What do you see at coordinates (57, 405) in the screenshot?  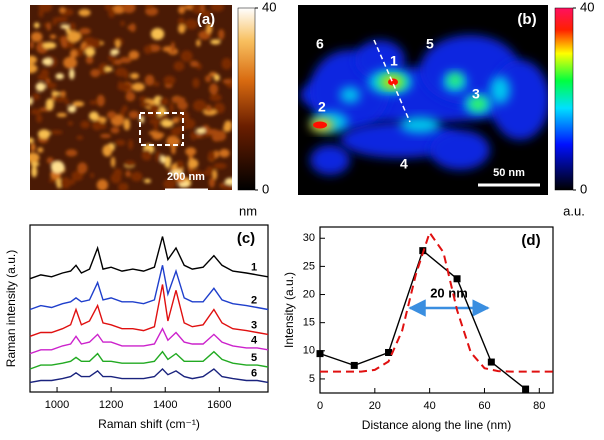 I see `x-tick-label: 1000` at bounding box center [57, 405].